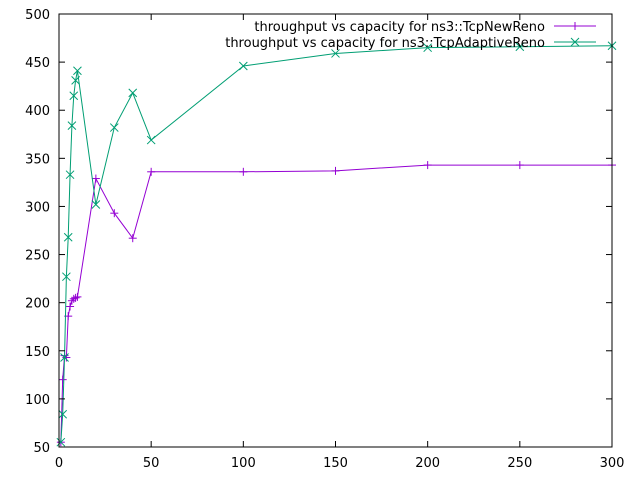 The width and height of the screenshot is (640, 480). I want to click on y-tick-label: 300, so click(37, 207).